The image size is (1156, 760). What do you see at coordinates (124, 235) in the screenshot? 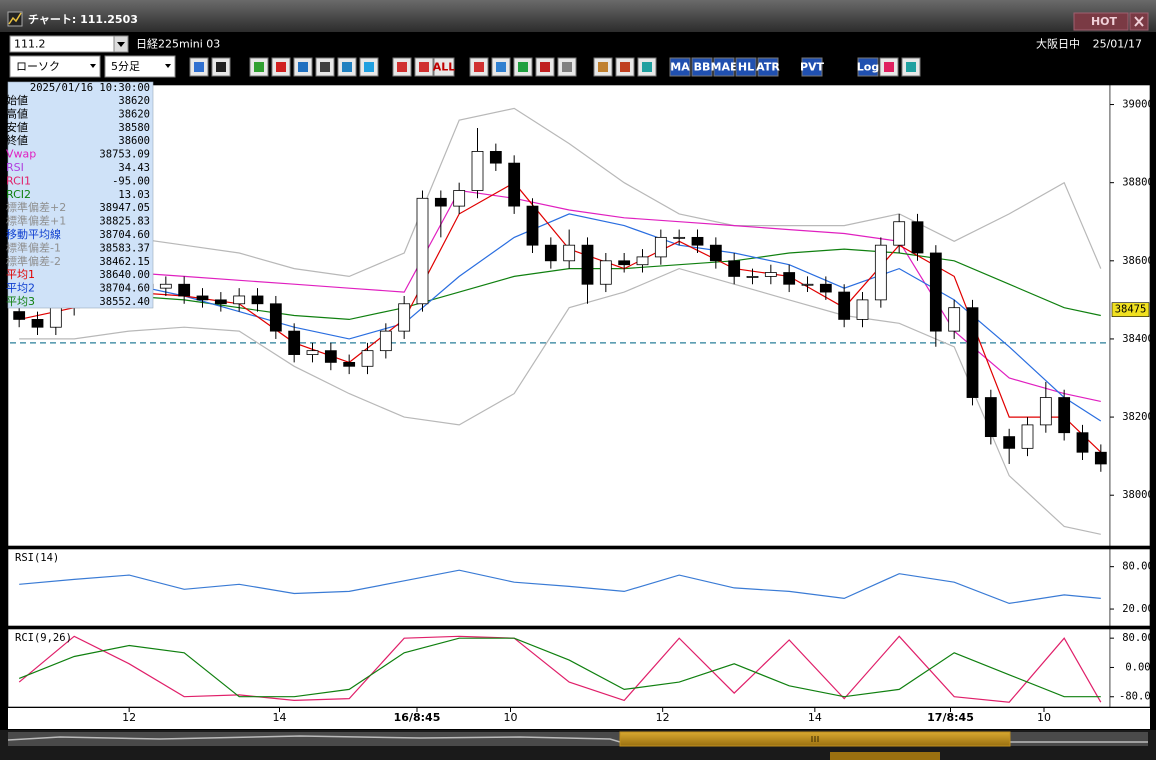
I see `info-value: 38704.60` at bounding box center [124, 235].